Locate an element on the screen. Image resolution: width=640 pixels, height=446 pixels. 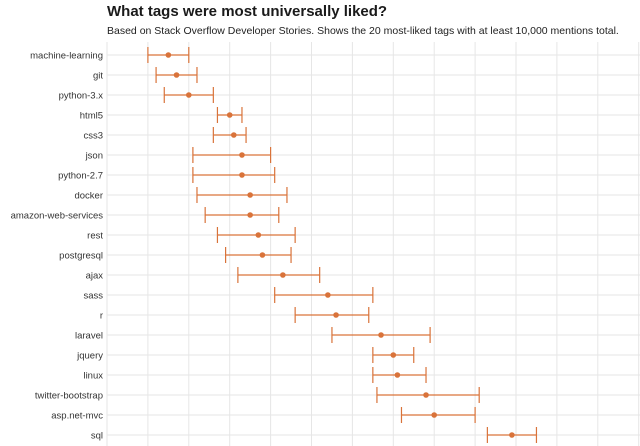
point-git is located at coordinates (176, 75).